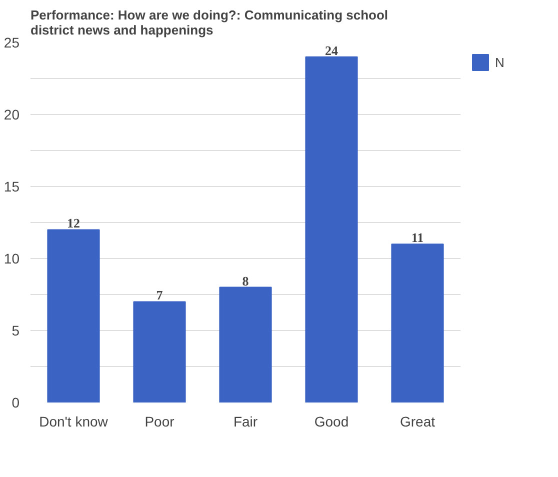  I want to click on y-tick-label: 15, so click(12, 186).